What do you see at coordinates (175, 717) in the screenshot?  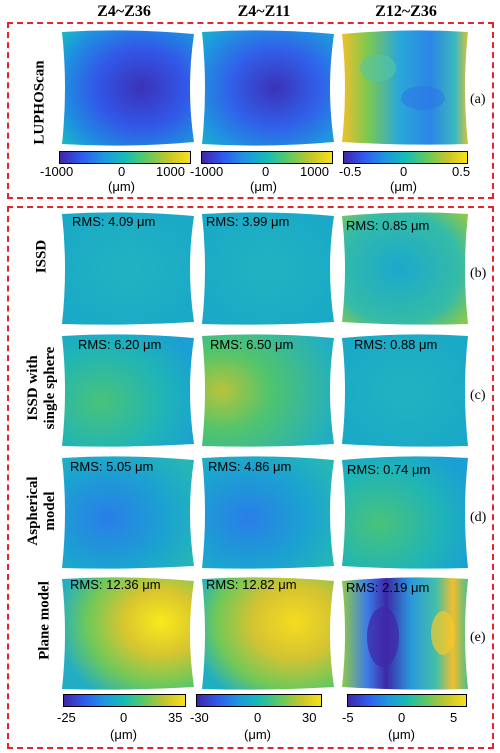 I see `colorbar-e1-tick-max: 35` at bounding box center [175, 717].